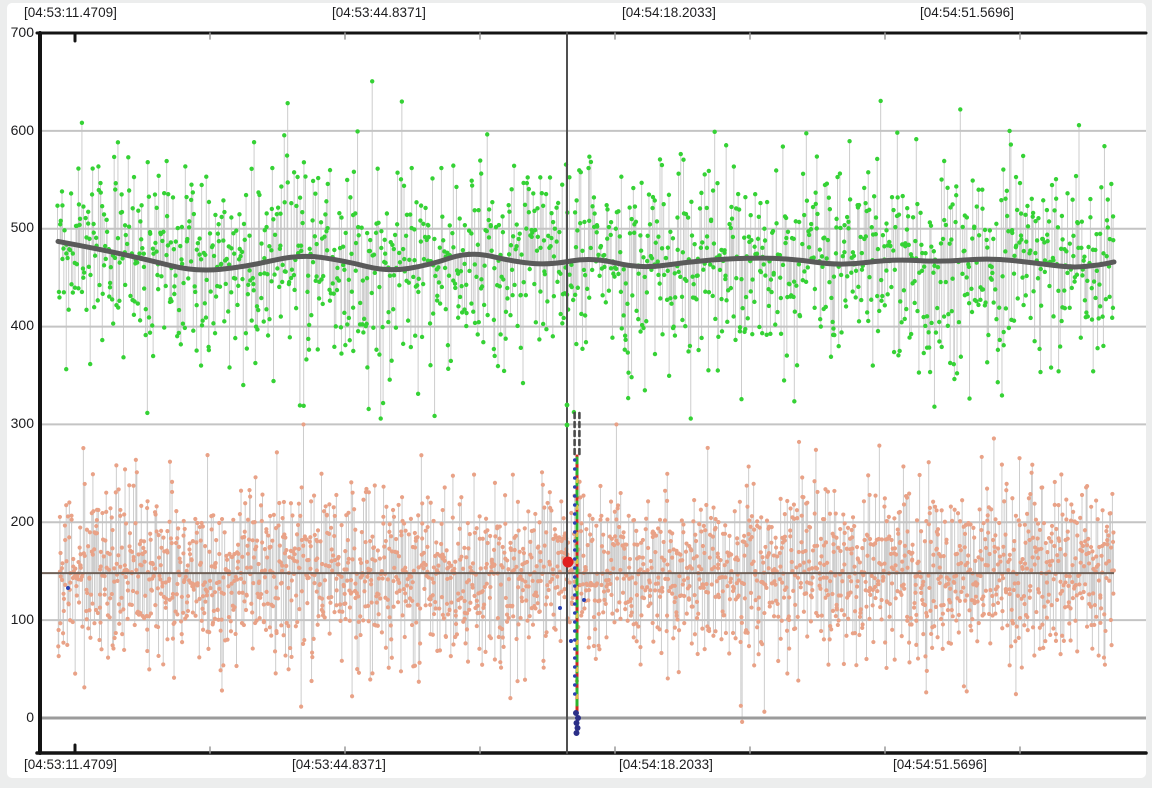 The image size is (1152, 788). Describe the element at coordinates (967, 12) in the screenshot. I see `x-tick-label-top-4: [04:54:51.5696]` at that location.